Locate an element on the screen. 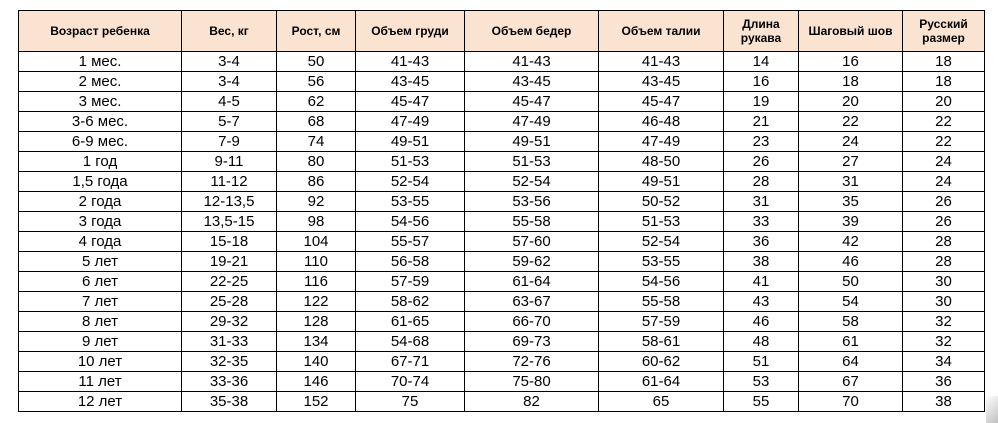  cell-age: 1 мес. is located at coordinates (100, 61).